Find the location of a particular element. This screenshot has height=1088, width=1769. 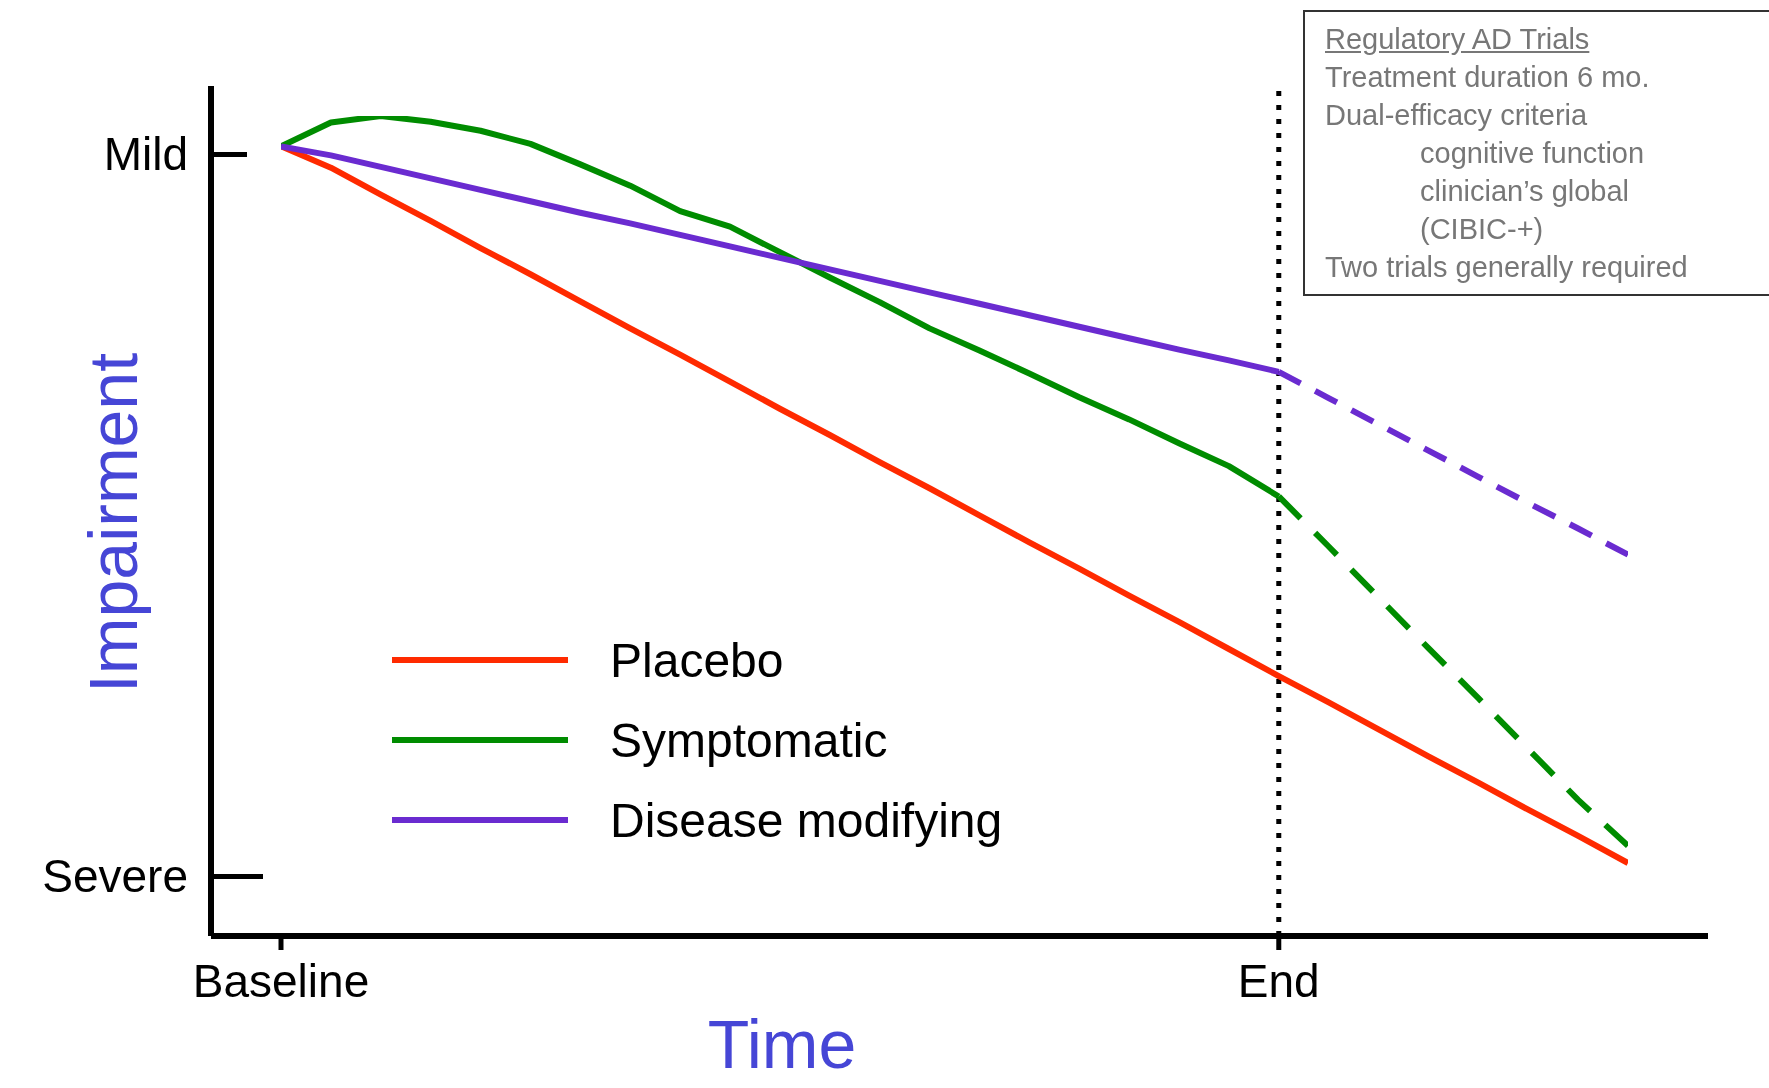

annotation: (CIBIC-+) is located at coordinates (1482, 229).